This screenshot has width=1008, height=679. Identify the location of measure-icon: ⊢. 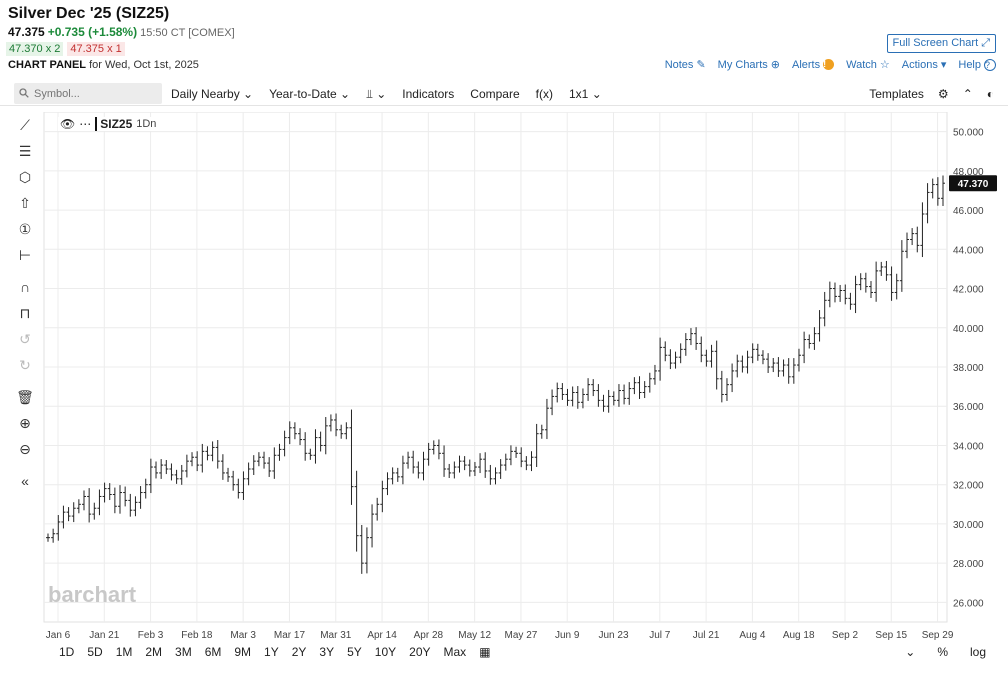
(25, 254).